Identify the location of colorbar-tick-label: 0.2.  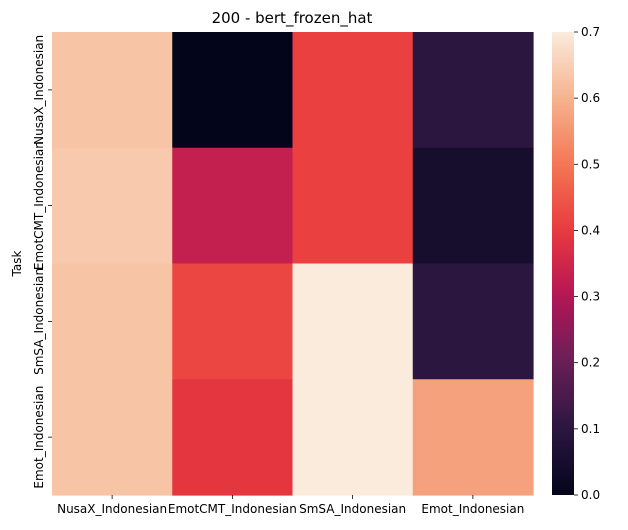
(590, 363).